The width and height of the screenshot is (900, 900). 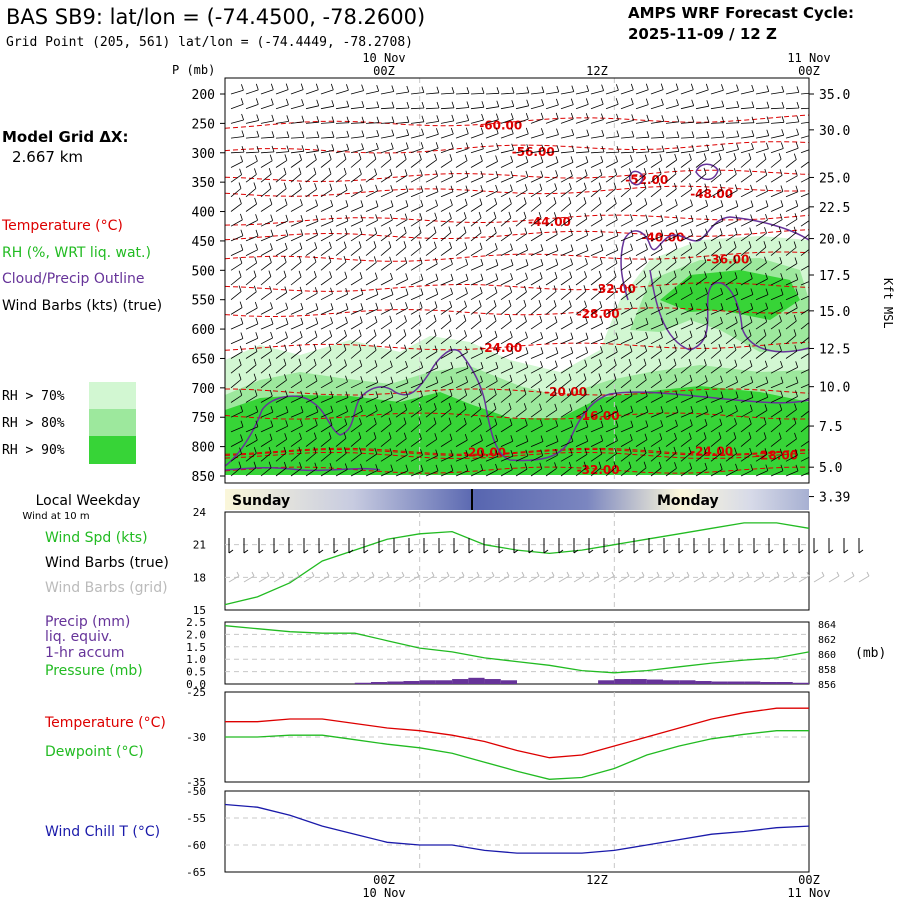 What do you see at coordinates (199, 610) in the screenshot?
I see `y-tick-label: 15` at bounding box center [199, 610].